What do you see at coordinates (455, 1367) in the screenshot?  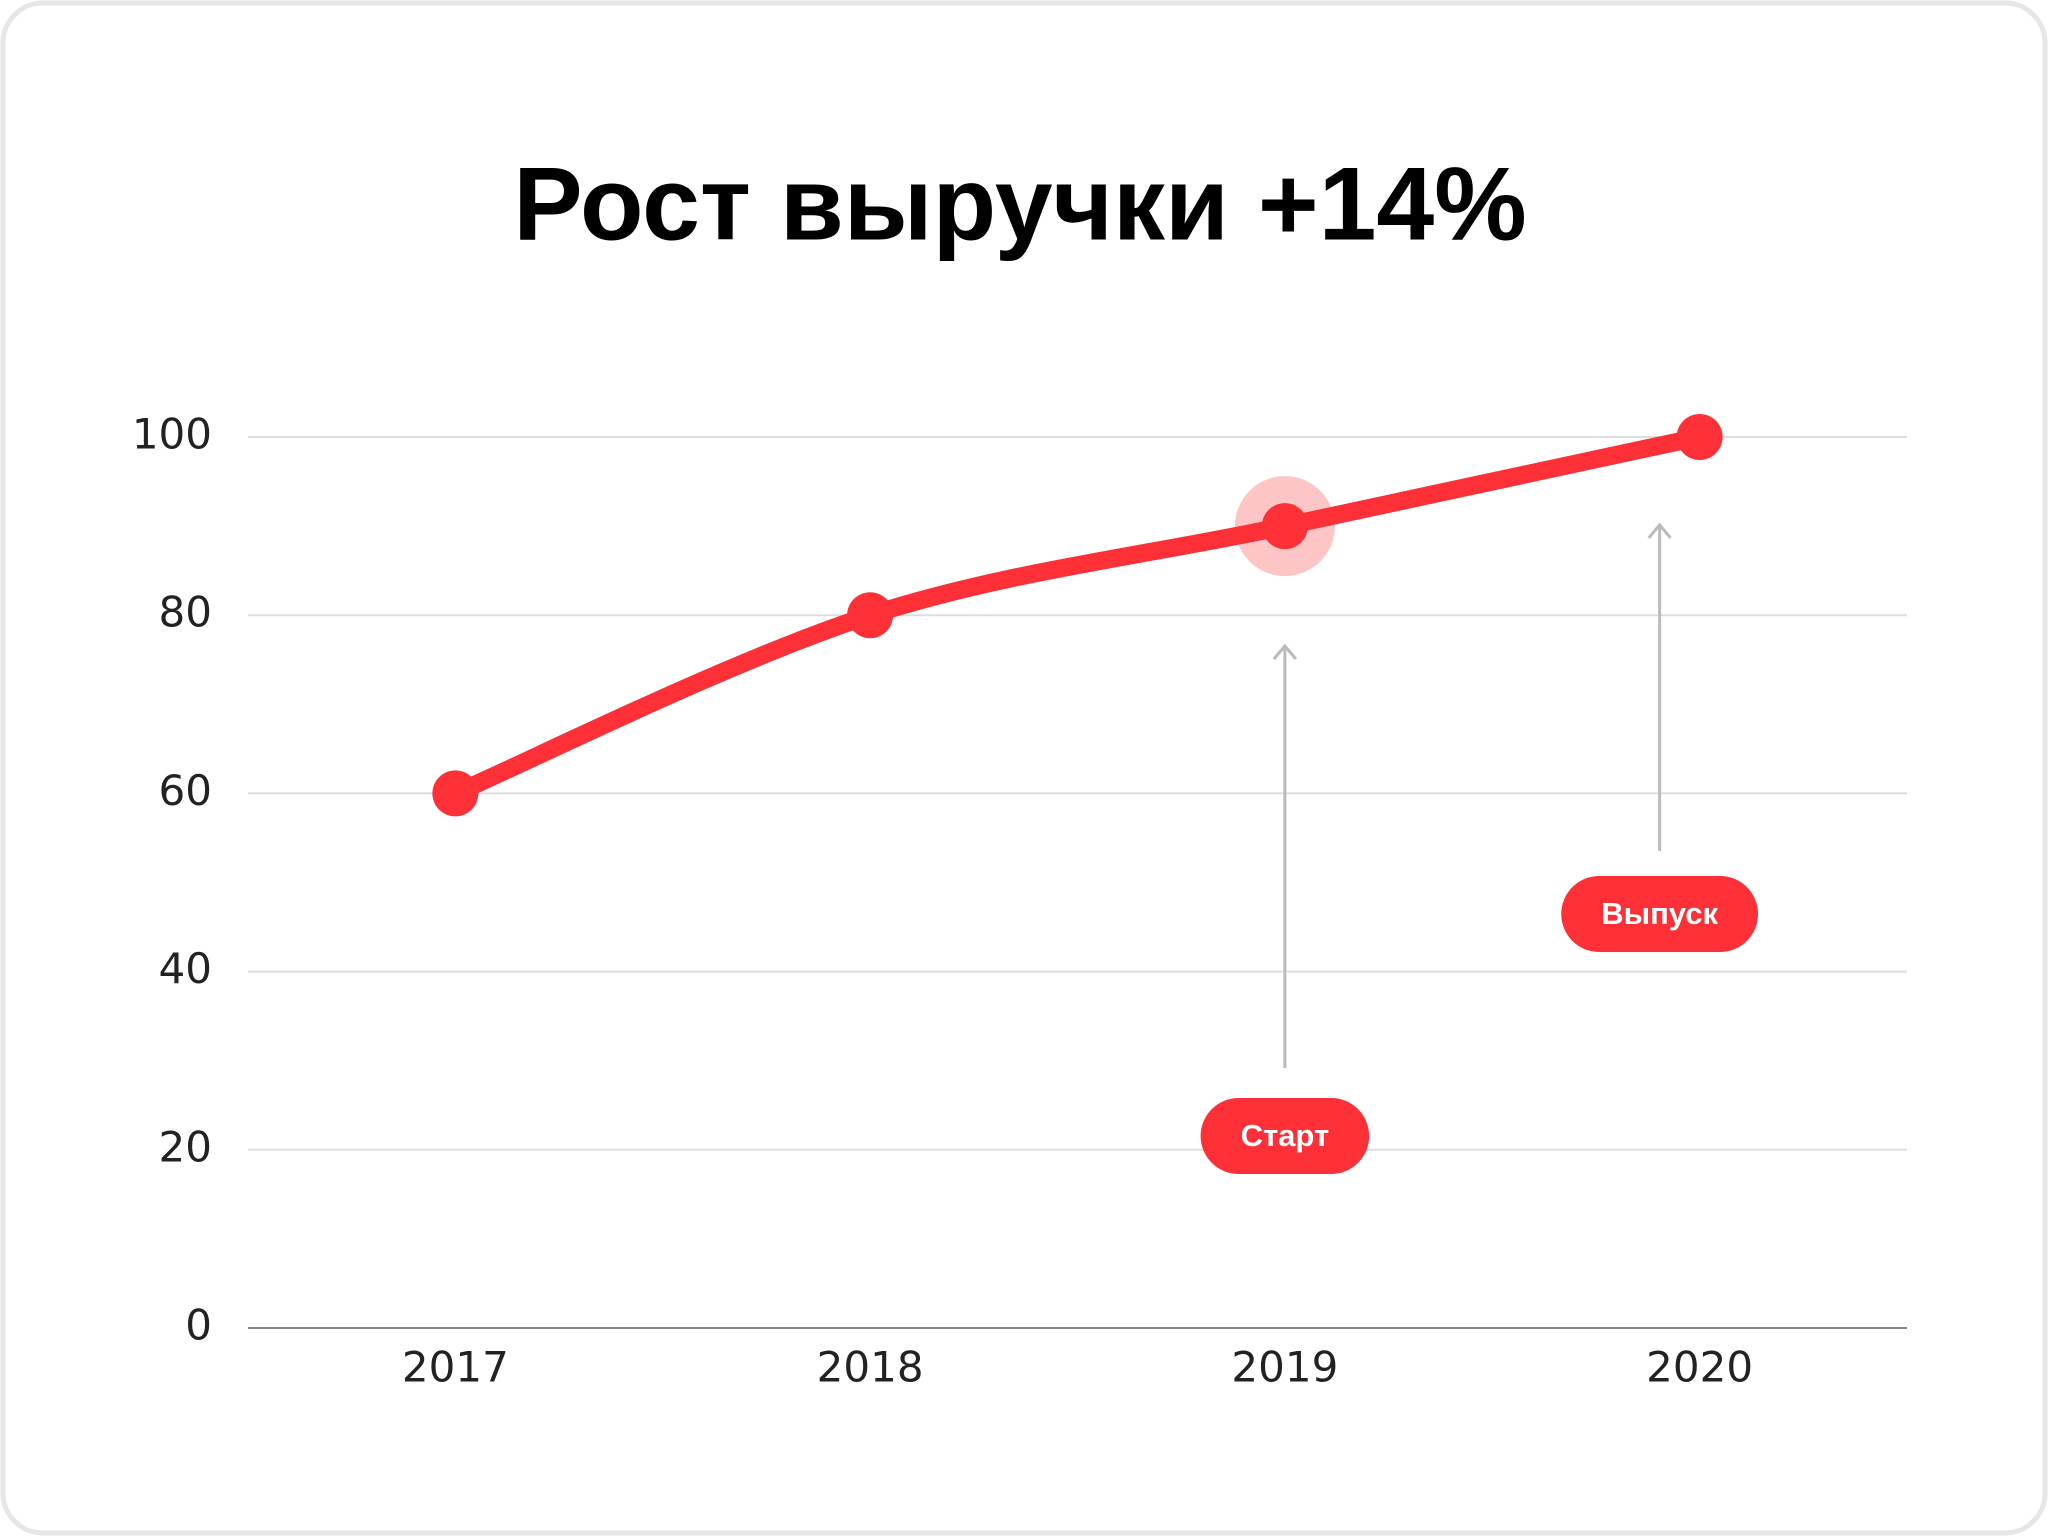 I see `x-tick-label: 2017` at bounding box center [455, 1367].